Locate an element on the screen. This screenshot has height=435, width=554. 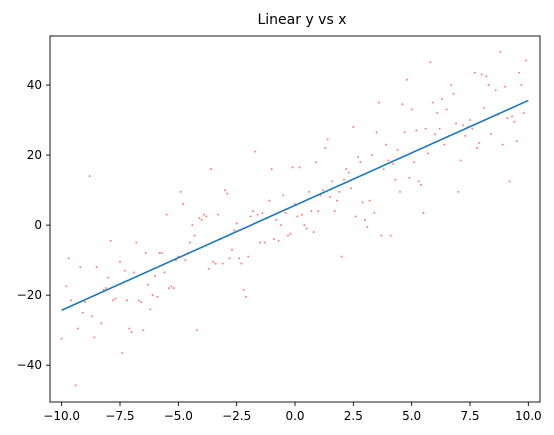
x-tick-label: 10.0 is located at coordinates (528, 416).